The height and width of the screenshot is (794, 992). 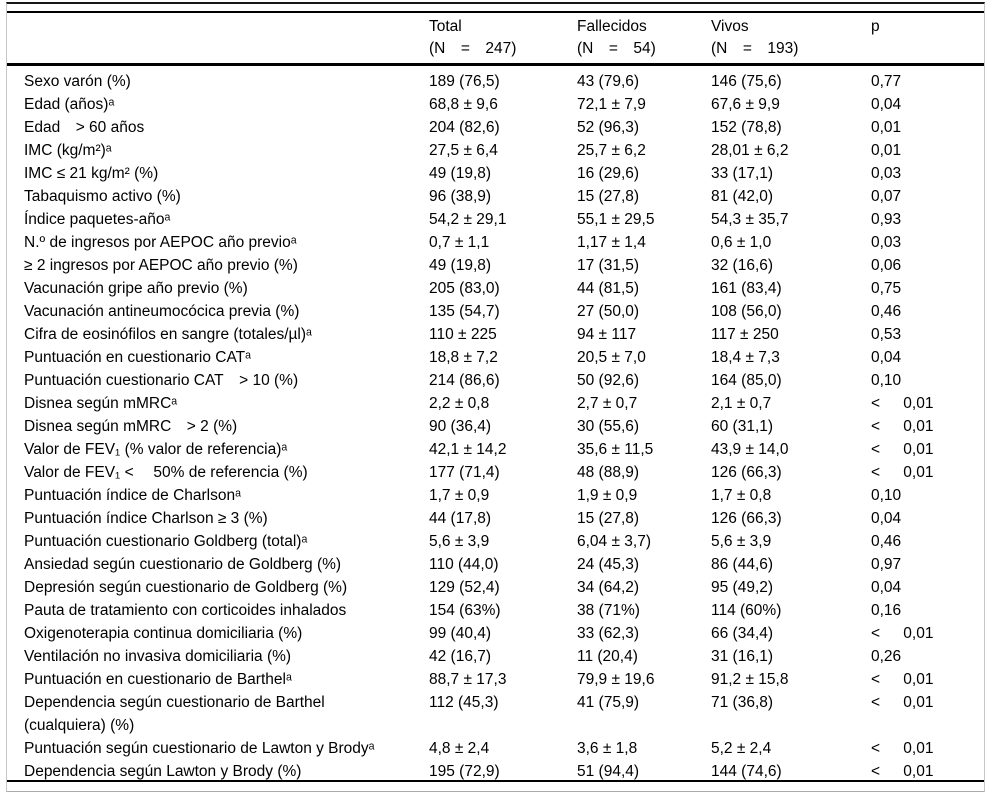 I want to click on row-label: Valor de FEV₁ < 50% de referencia (%), so click(x=166, y=472).